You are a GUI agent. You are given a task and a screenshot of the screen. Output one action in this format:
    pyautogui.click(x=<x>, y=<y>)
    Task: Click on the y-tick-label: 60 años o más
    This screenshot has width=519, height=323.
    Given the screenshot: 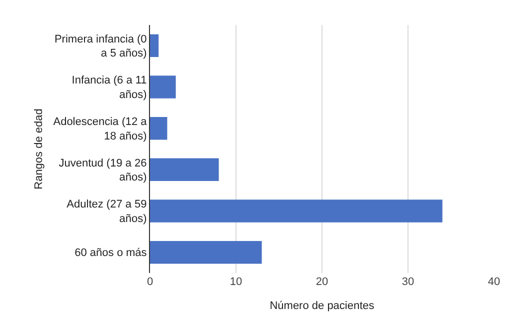 What is the action you would take?
    pyautogui.click(x=111, y=253)
    